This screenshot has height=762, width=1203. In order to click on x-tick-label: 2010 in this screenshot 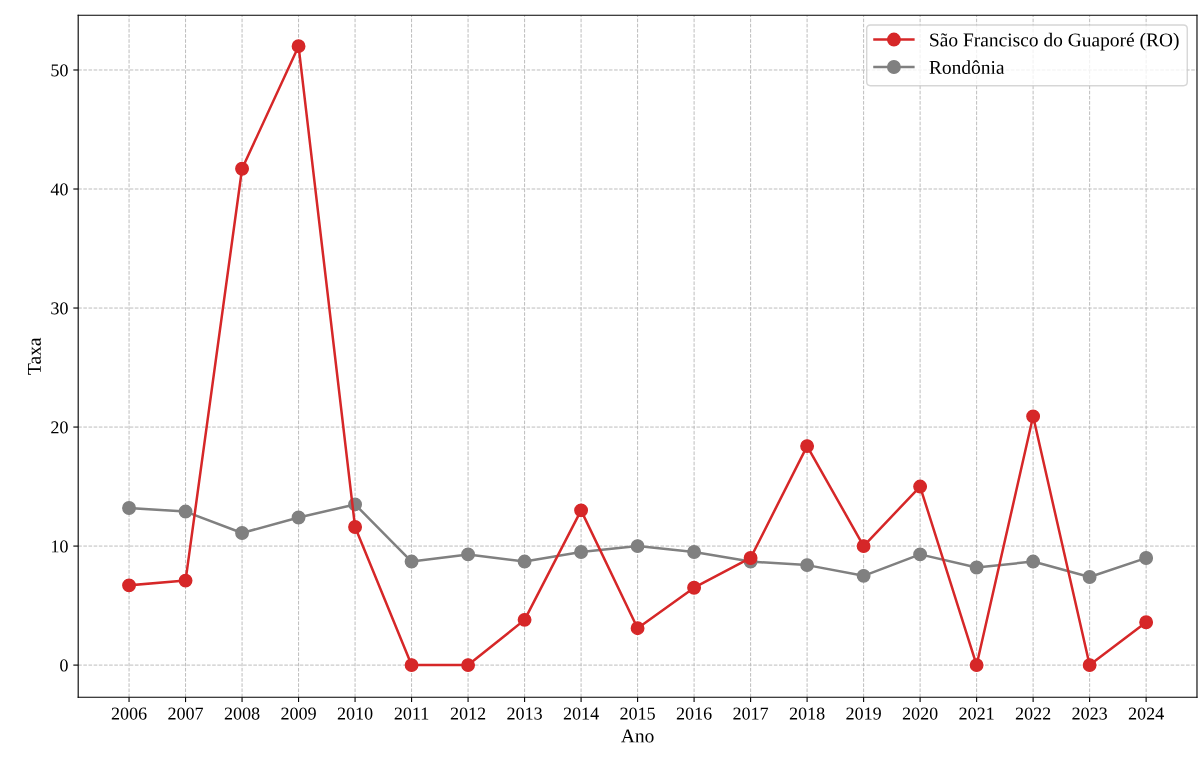, I will do `click(355, 713)`.